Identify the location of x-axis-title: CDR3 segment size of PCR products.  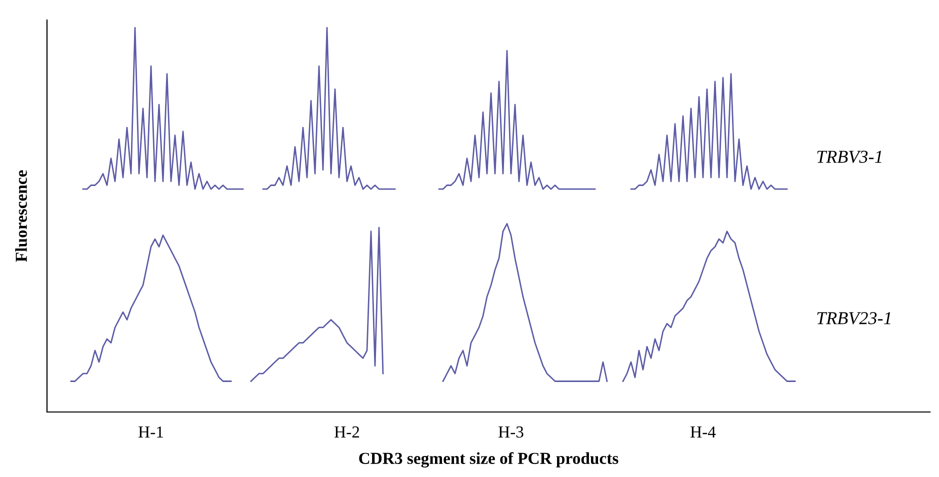
(488, 460).